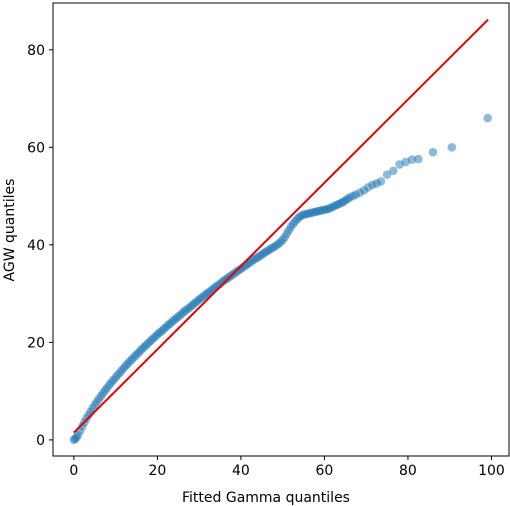 Image resolution: width=510 pixels, height=506 pixels. I want to click on y-tick-label: 80, so click(36, 51).